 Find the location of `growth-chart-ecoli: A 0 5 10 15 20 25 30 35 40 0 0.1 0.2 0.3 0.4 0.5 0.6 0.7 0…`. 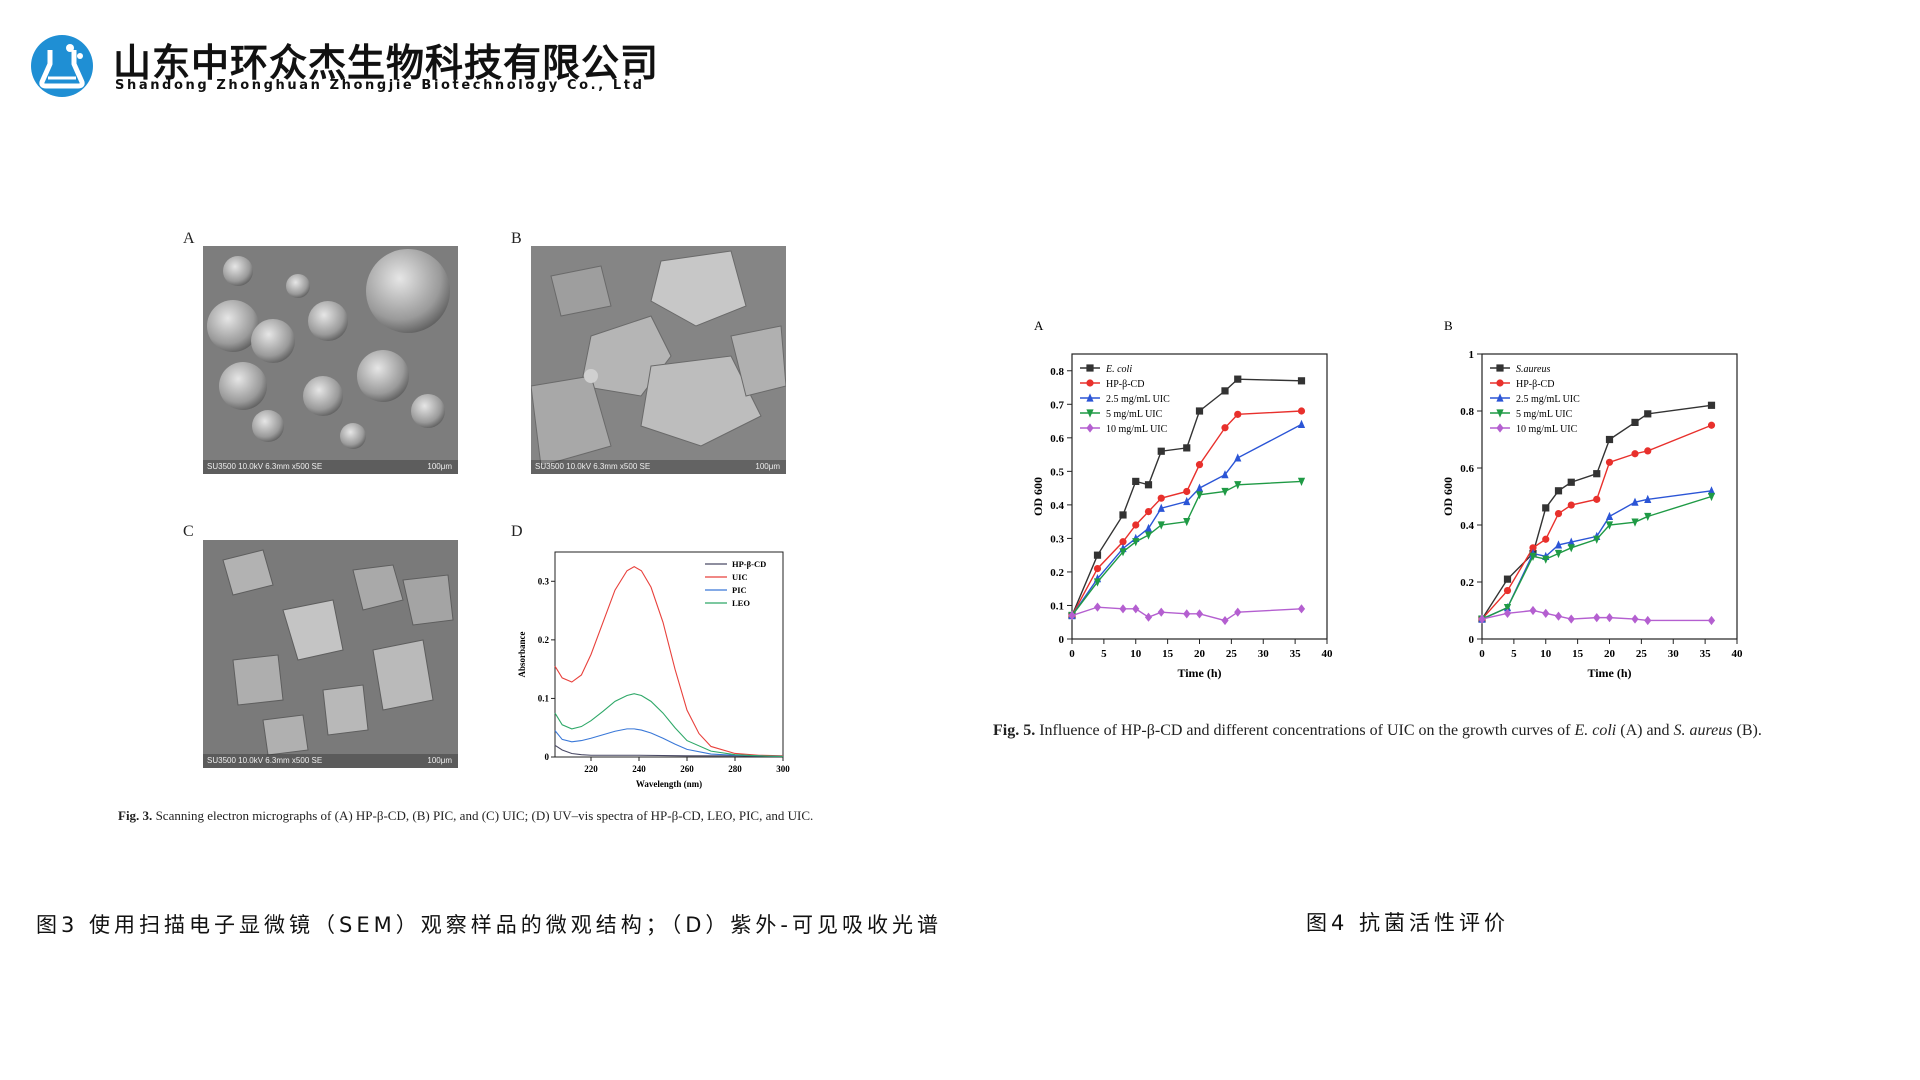

growth-chart-ecoli: A 0 5 10 15 20 25 30 35 40 0 0.1 0.2 0.3 0.4 0.5 0.6 0.7 0… is located at coordinates (1182, 499).